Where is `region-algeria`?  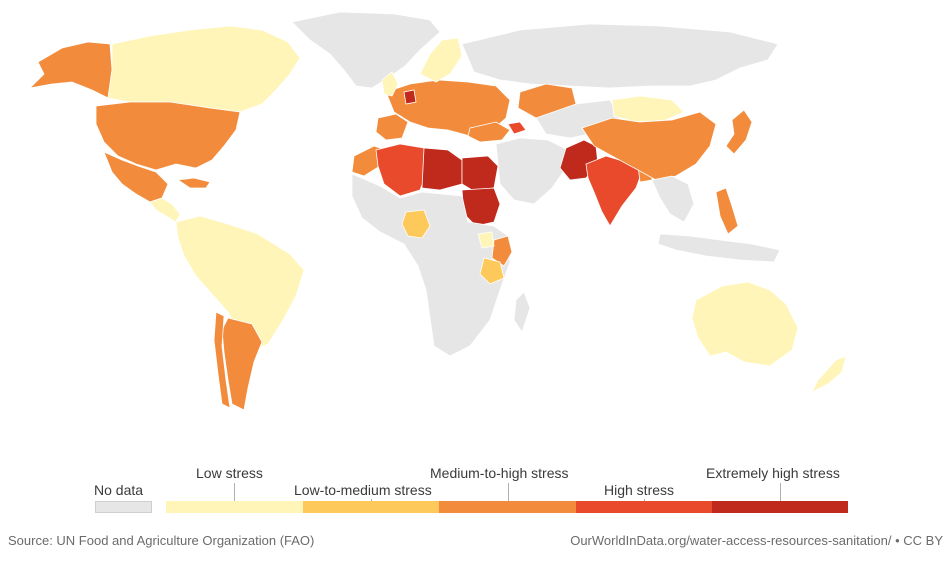 region-algeria is located at coordinates (402, 170).